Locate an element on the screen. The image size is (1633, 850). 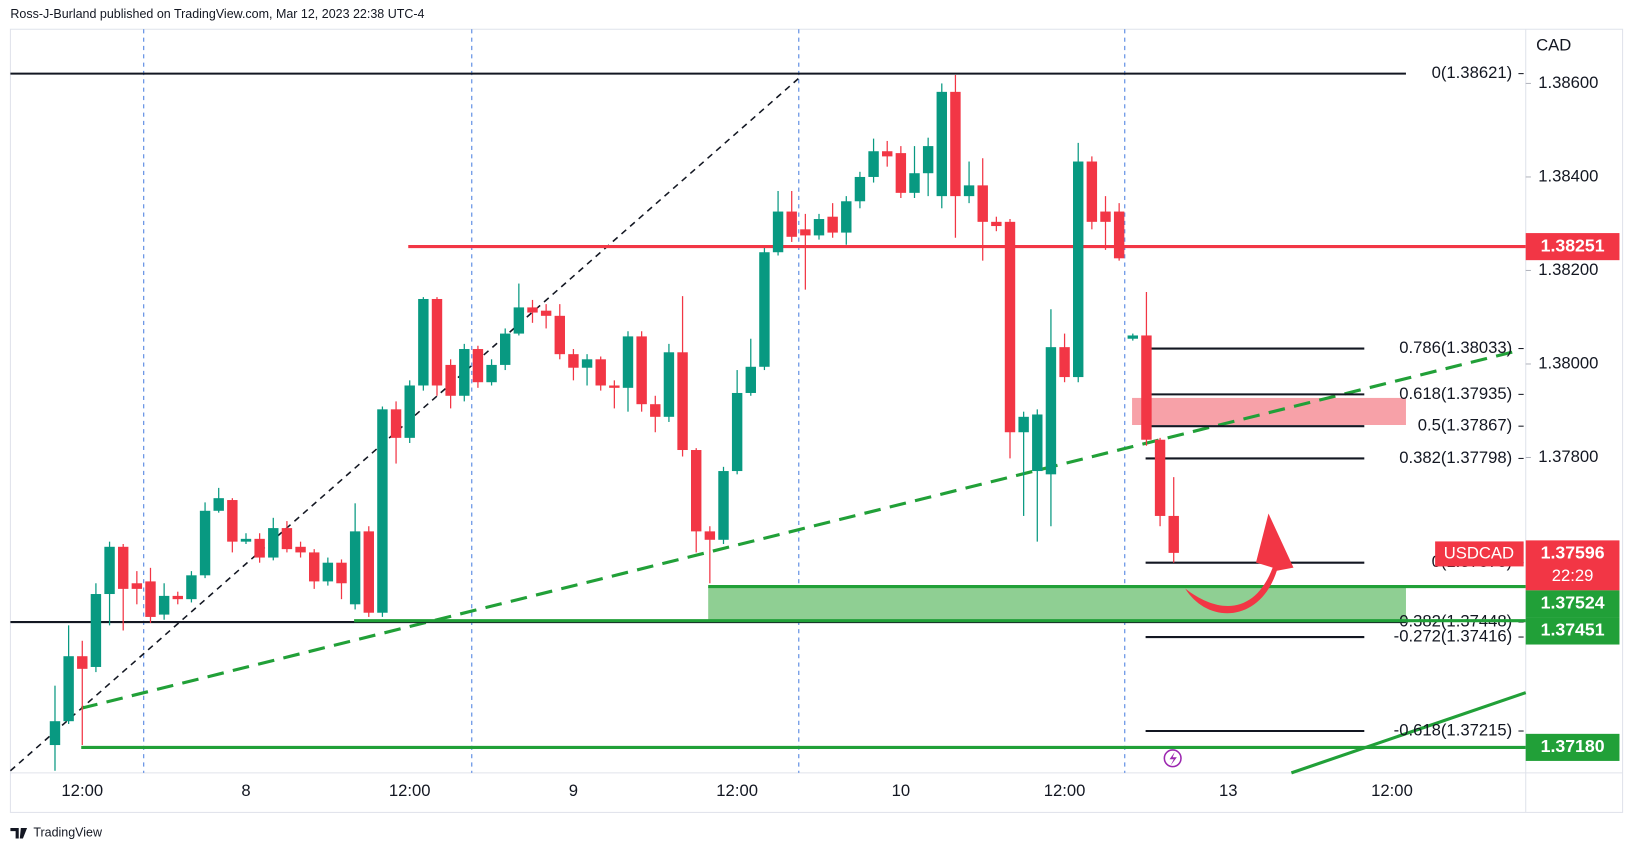
x-tick-label: 9 is located at coordinates (573, 790).